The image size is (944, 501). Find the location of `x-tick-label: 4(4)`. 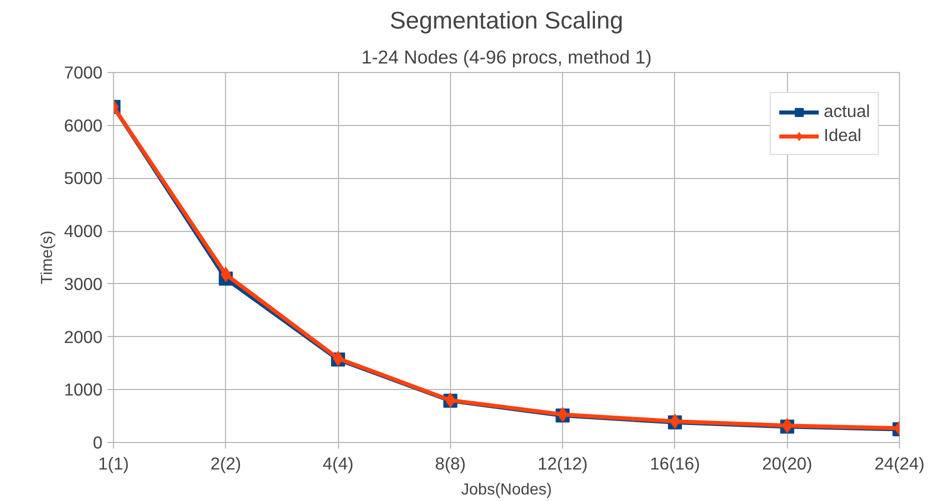

x-tick-label: 4(4) is located at coordinates (338, 464).